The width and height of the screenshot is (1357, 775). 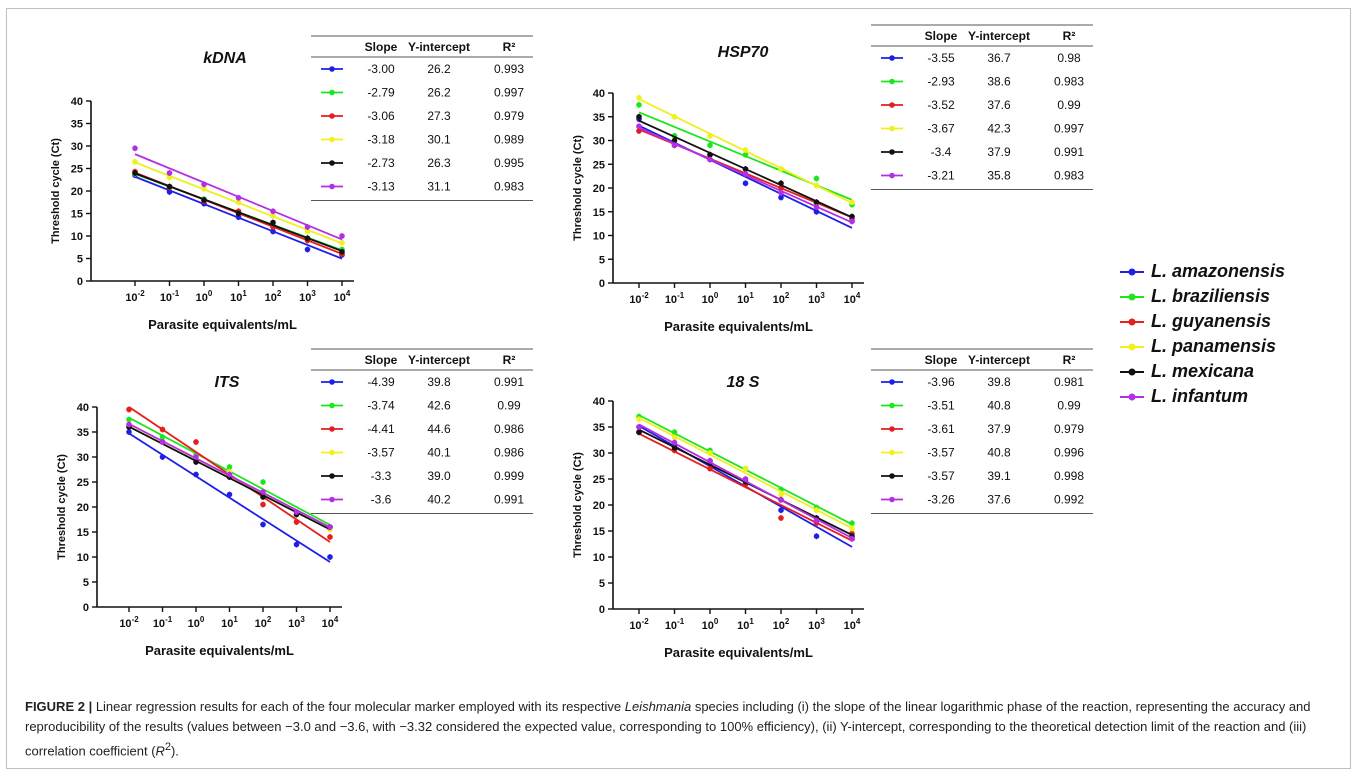 What do you see at coordinates (599, 402) in the screenshot?
I see `y-tick-label: 40` at bounding box center [599, 402].